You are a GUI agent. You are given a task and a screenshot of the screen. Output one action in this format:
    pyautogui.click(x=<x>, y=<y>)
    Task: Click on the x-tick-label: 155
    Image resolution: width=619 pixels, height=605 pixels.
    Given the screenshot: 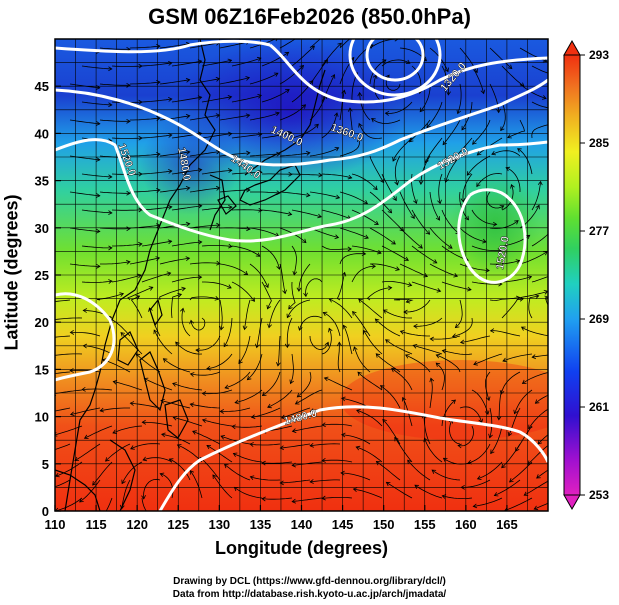 What is the action you would take?
    pyautogui.click(x=425, y=524)
    